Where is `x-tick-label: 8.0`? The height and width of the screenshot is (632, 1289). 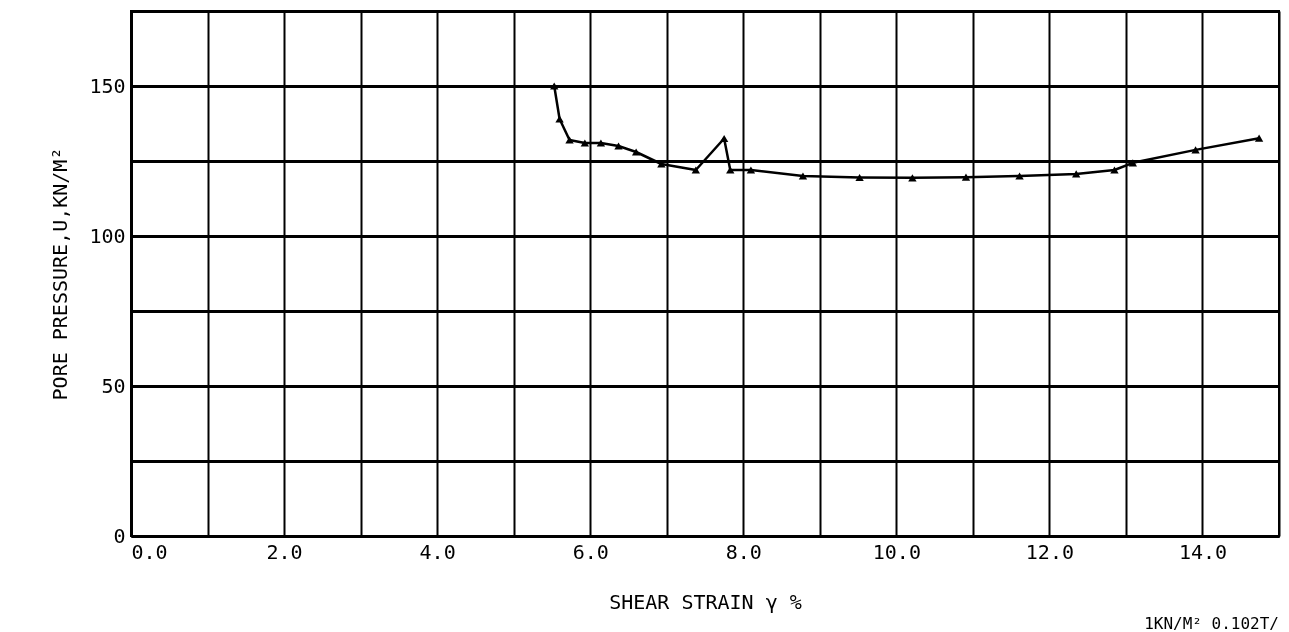 x-tick-label: 8.0 is located at coordinates (743, 551).